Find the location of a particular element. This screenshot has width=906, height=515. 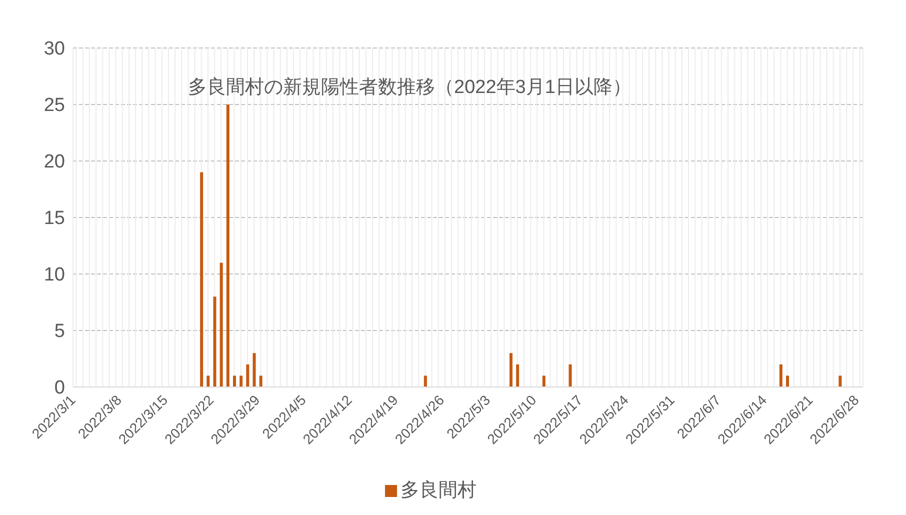

y-tick-label: 20 is located at coordinates (54, 162).